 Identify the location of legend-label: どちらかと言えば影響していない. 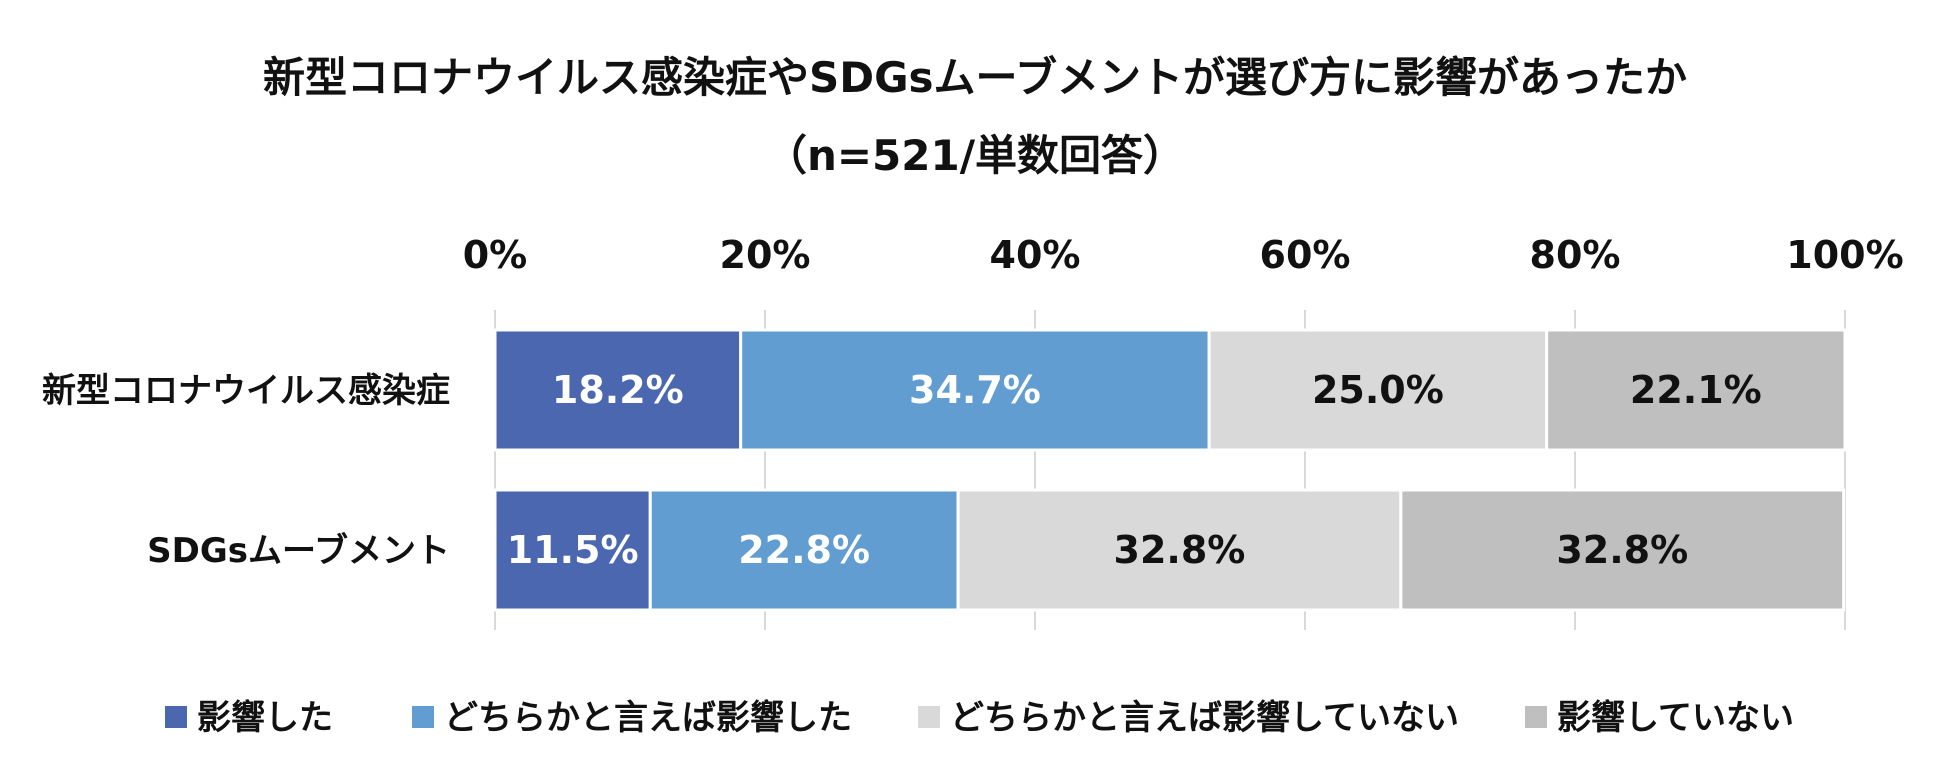
(1204, 718).